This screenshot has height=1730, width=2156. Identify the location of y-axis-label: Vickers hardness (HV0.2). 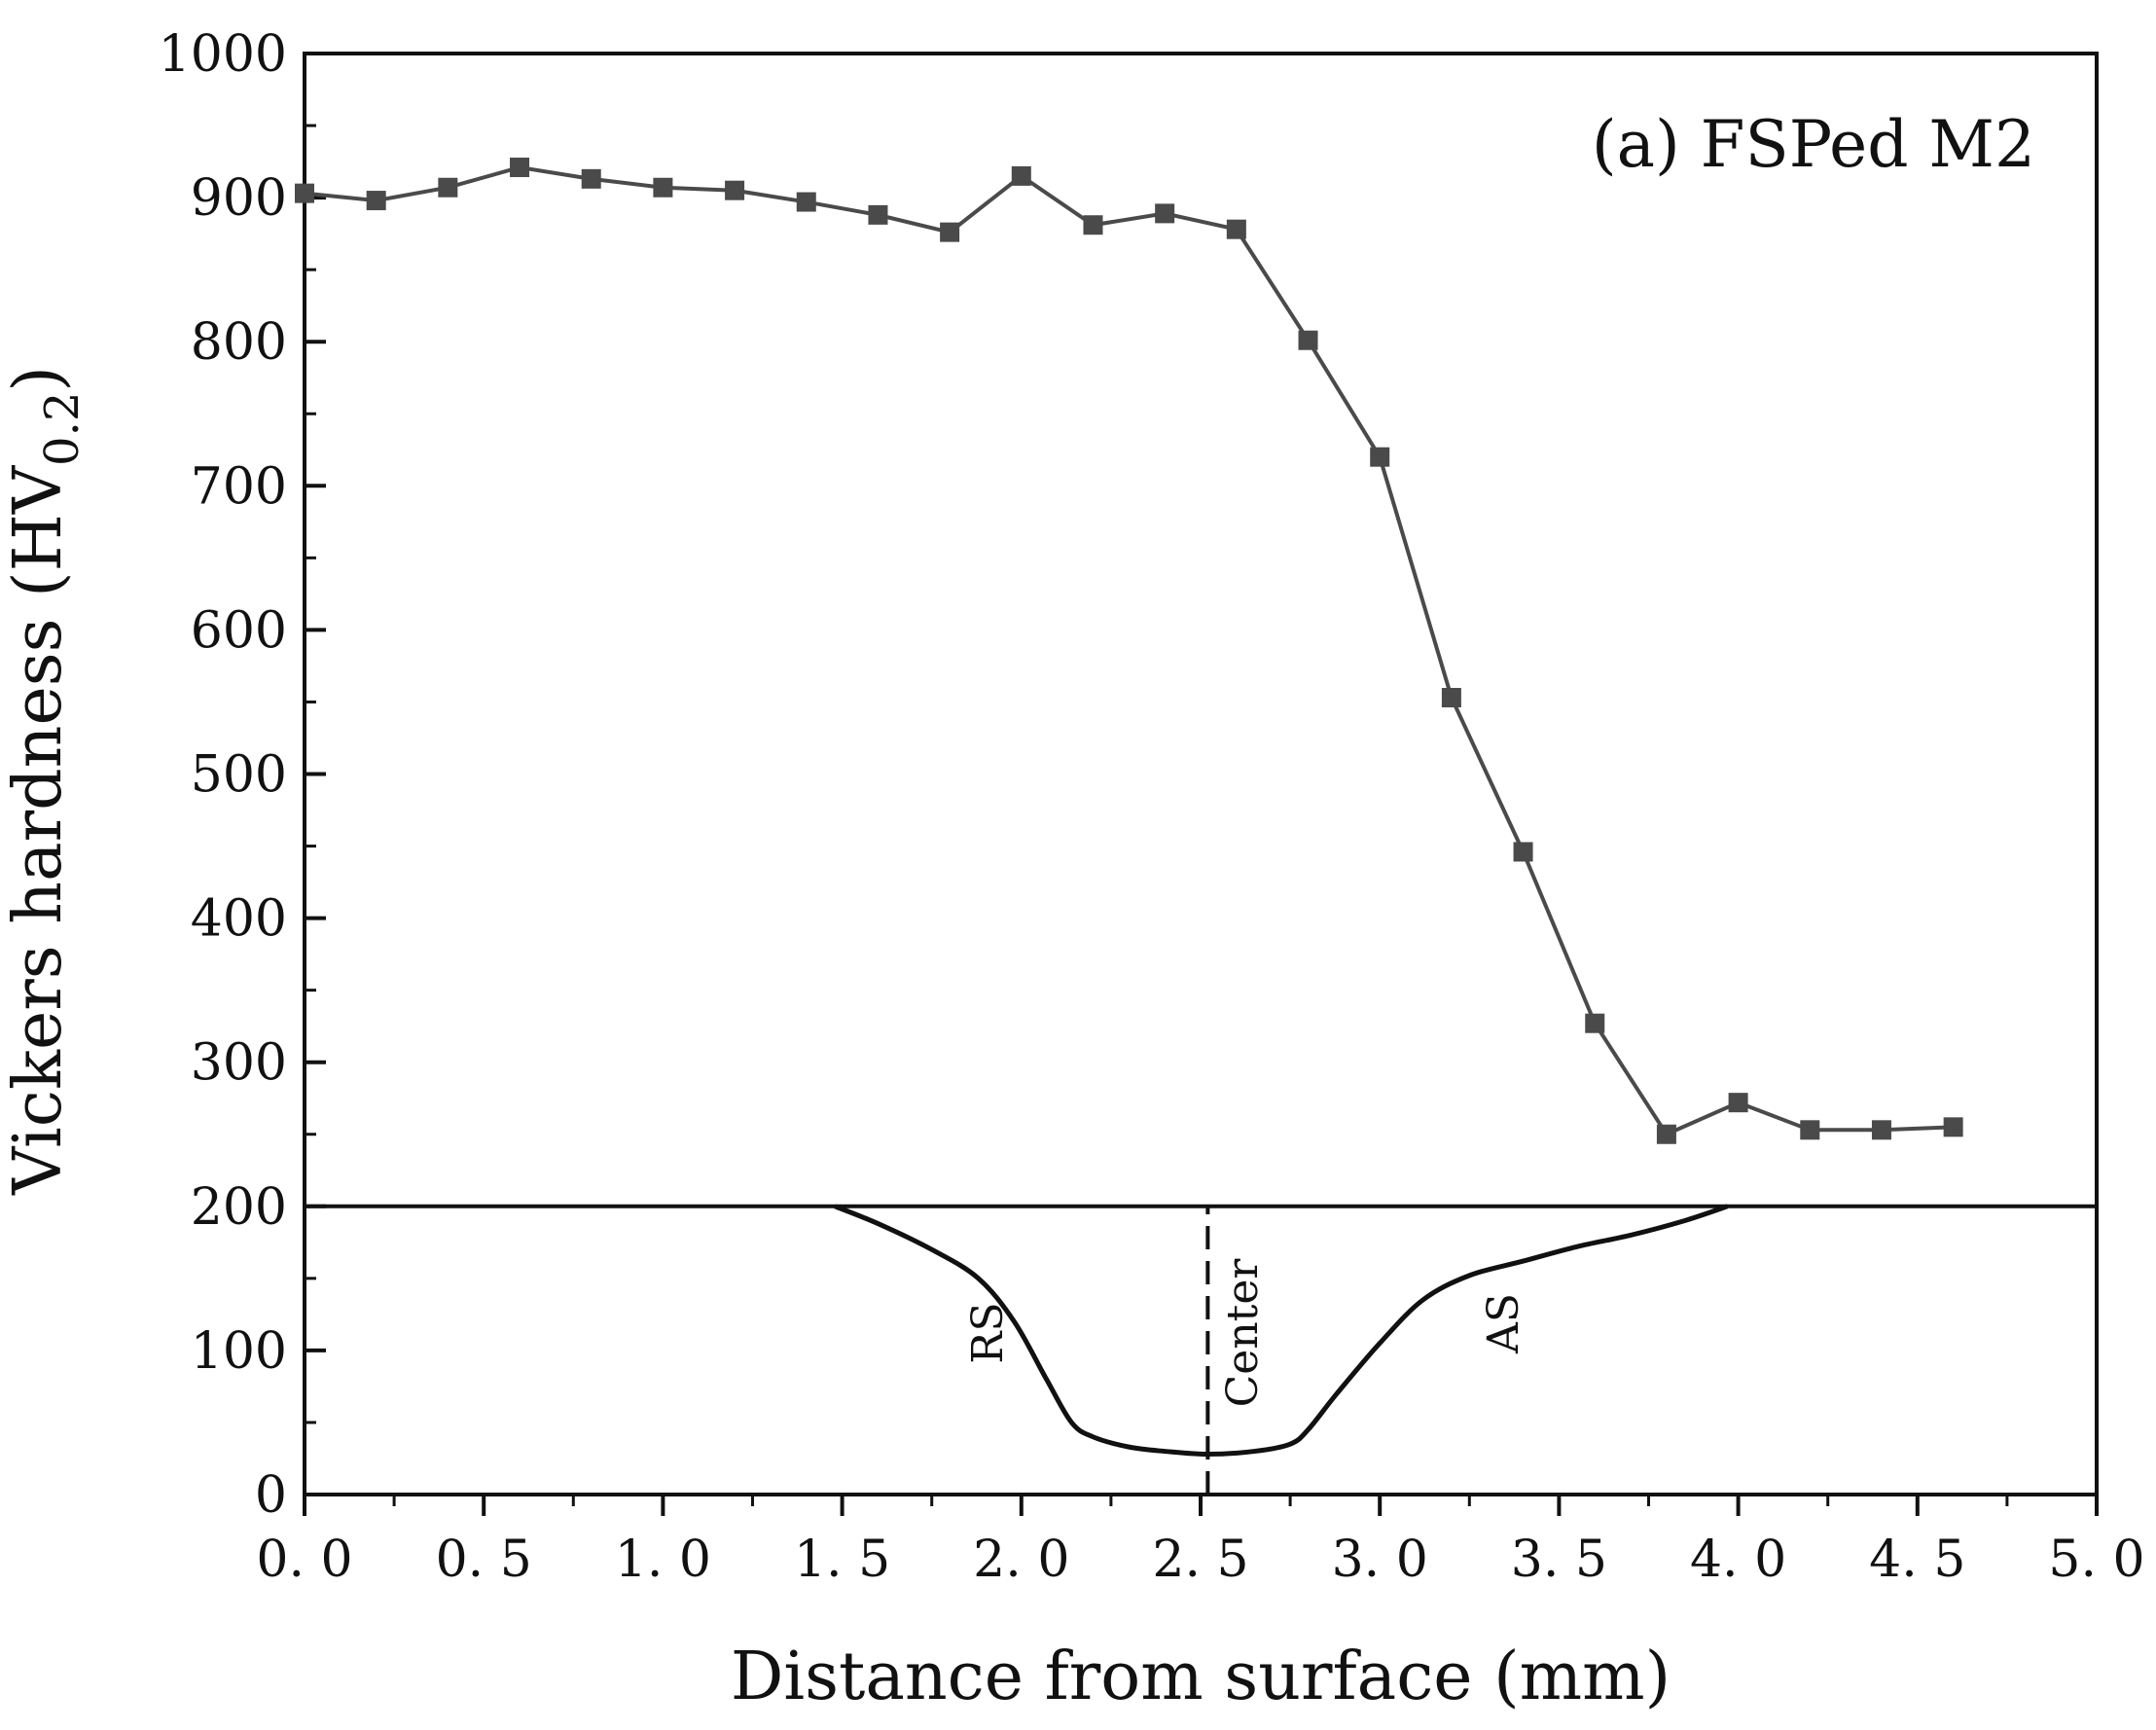
(45, 781).